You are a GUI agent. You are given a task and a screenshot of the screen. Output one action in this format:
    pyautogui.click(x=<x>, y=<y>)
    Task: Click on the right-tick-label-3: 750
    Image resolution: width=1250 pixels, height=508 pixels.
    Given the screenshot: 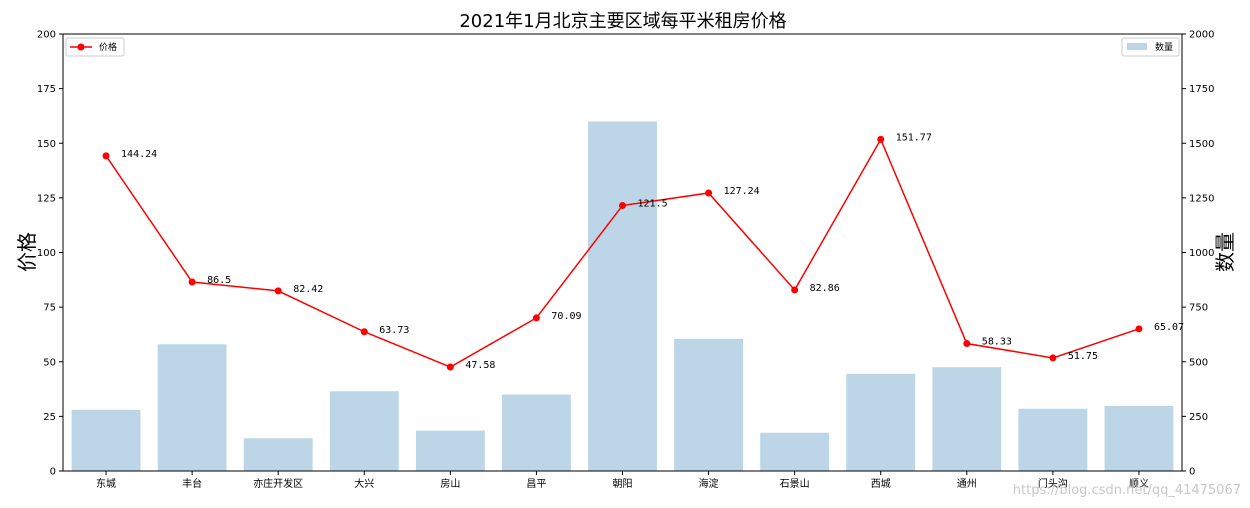 What is the action you would take?
    pyautogui.click(x=1198, y=308)
    